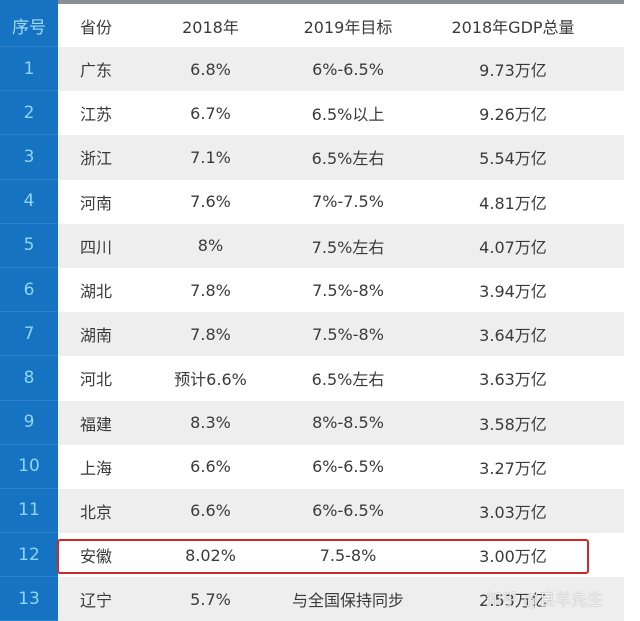  Describe the element at coordinates (96, 424) in the screenshot. I see `province-cell: 福建` at that location.